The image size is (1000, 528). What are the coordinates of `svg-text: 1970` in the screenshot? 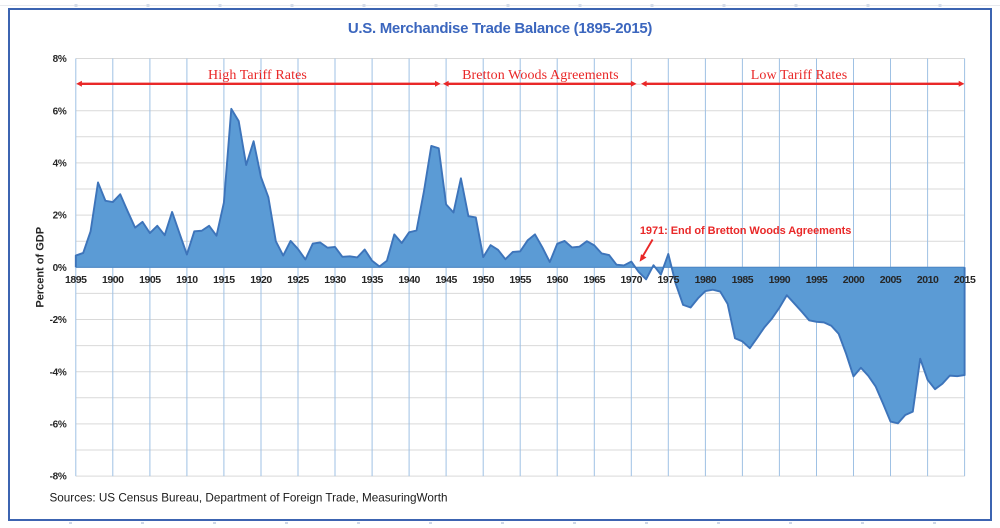 It's located at (632, 280).